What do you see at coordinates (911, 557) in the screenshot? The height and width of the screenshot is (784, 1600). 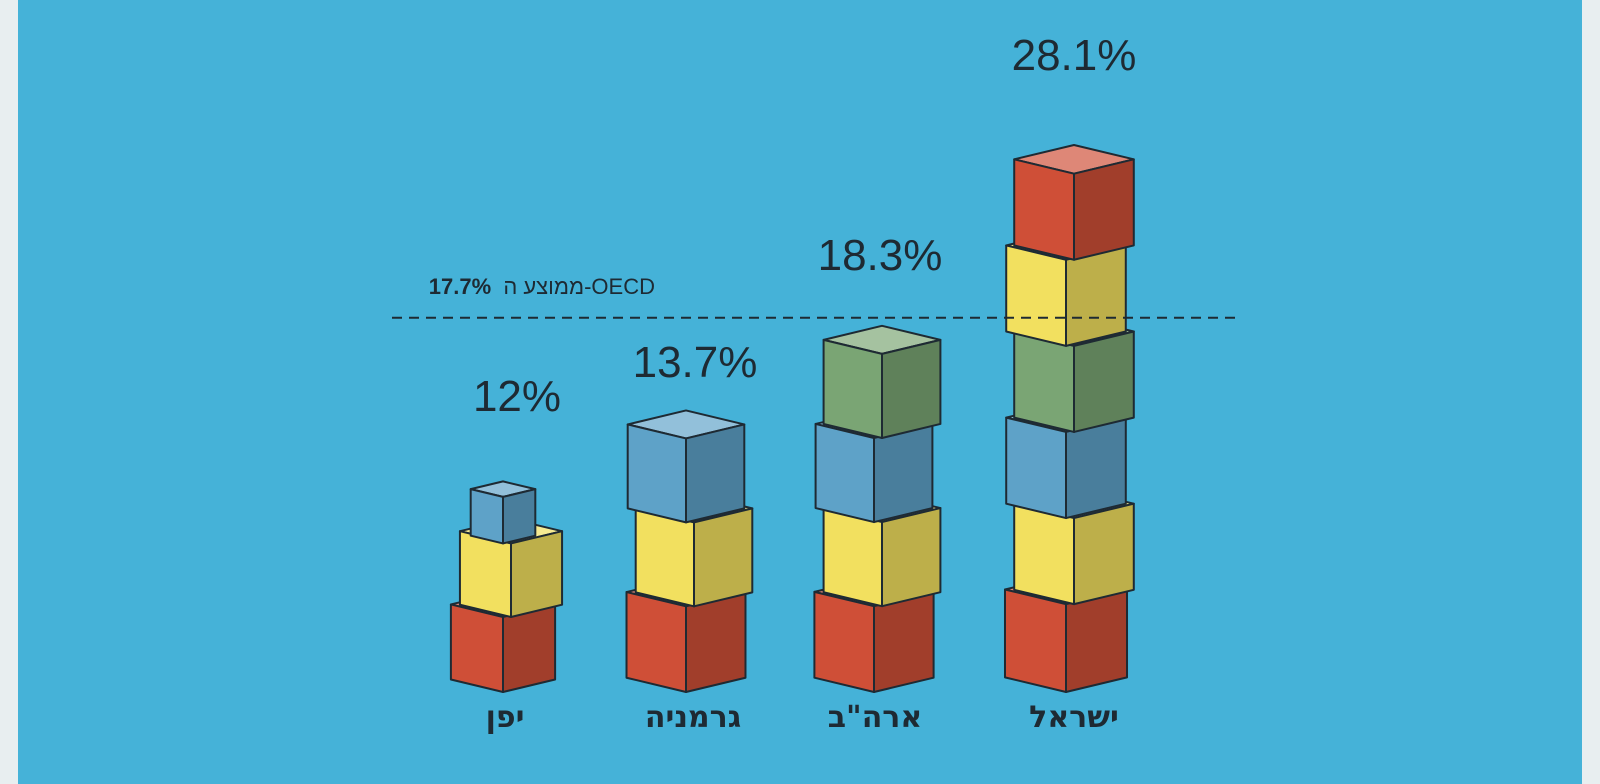 I see `block-usa-2-side` at bounding box center [911, 557].